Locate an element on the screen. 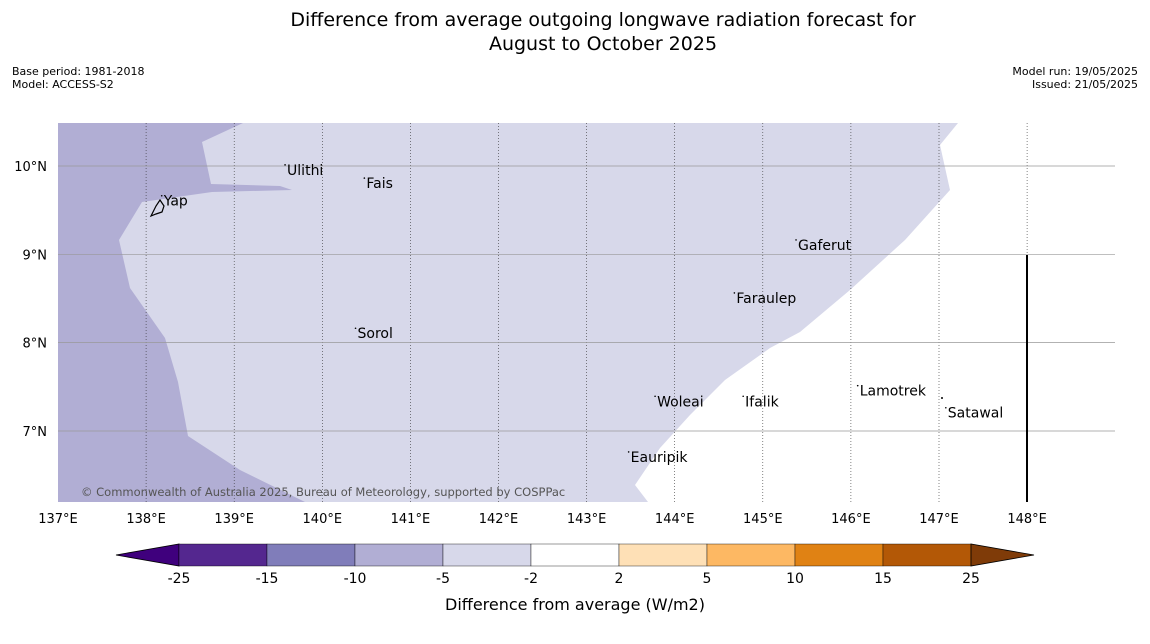 The image size is (1150, 644). lat-tick-label: 9°N is located at coordinates (35, 255).